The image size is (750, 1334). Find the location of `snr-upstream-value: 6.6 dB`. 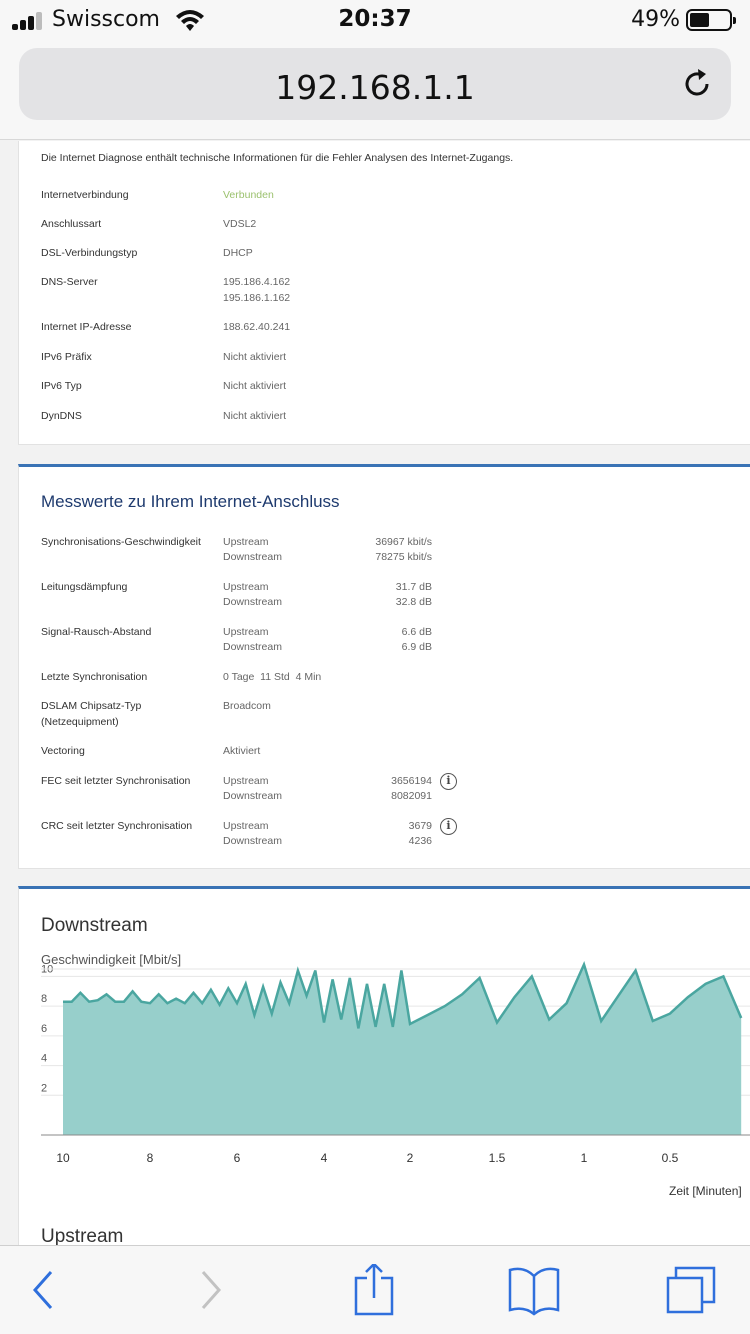

snr-upstream-value: 6.6 dB is located at coordinates (416, 632).